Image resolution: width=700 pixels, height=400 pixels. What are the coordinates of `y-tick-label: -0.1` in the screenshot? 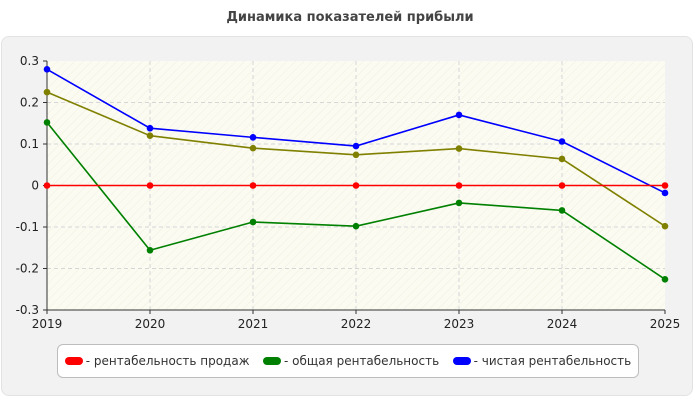 It's located at (27, 227).